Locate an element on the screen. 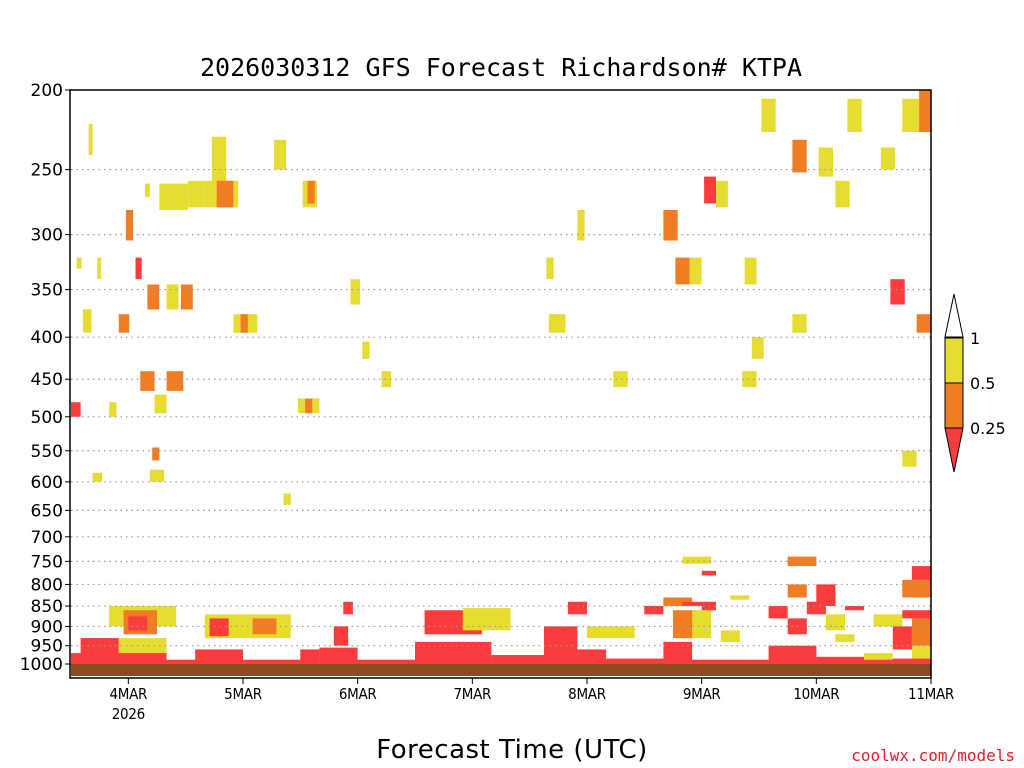 The height and width of the screenshot is (768, 1024). x-tick-sublabel: 2026 is located at coordinates (128, 714).